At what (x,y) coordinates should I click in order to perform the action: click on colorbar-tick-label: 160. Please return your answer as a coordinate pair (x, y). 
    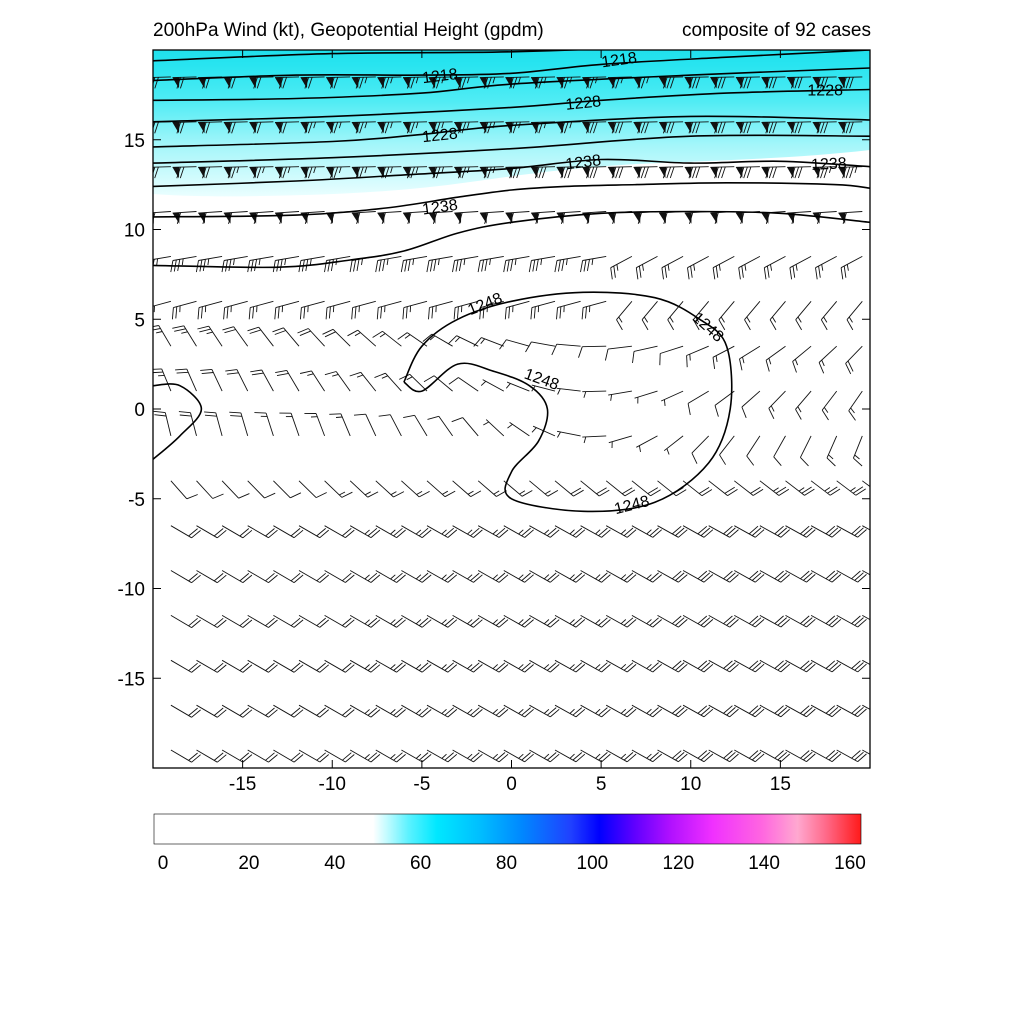
    Looking at the image, I should click on (850, 863).